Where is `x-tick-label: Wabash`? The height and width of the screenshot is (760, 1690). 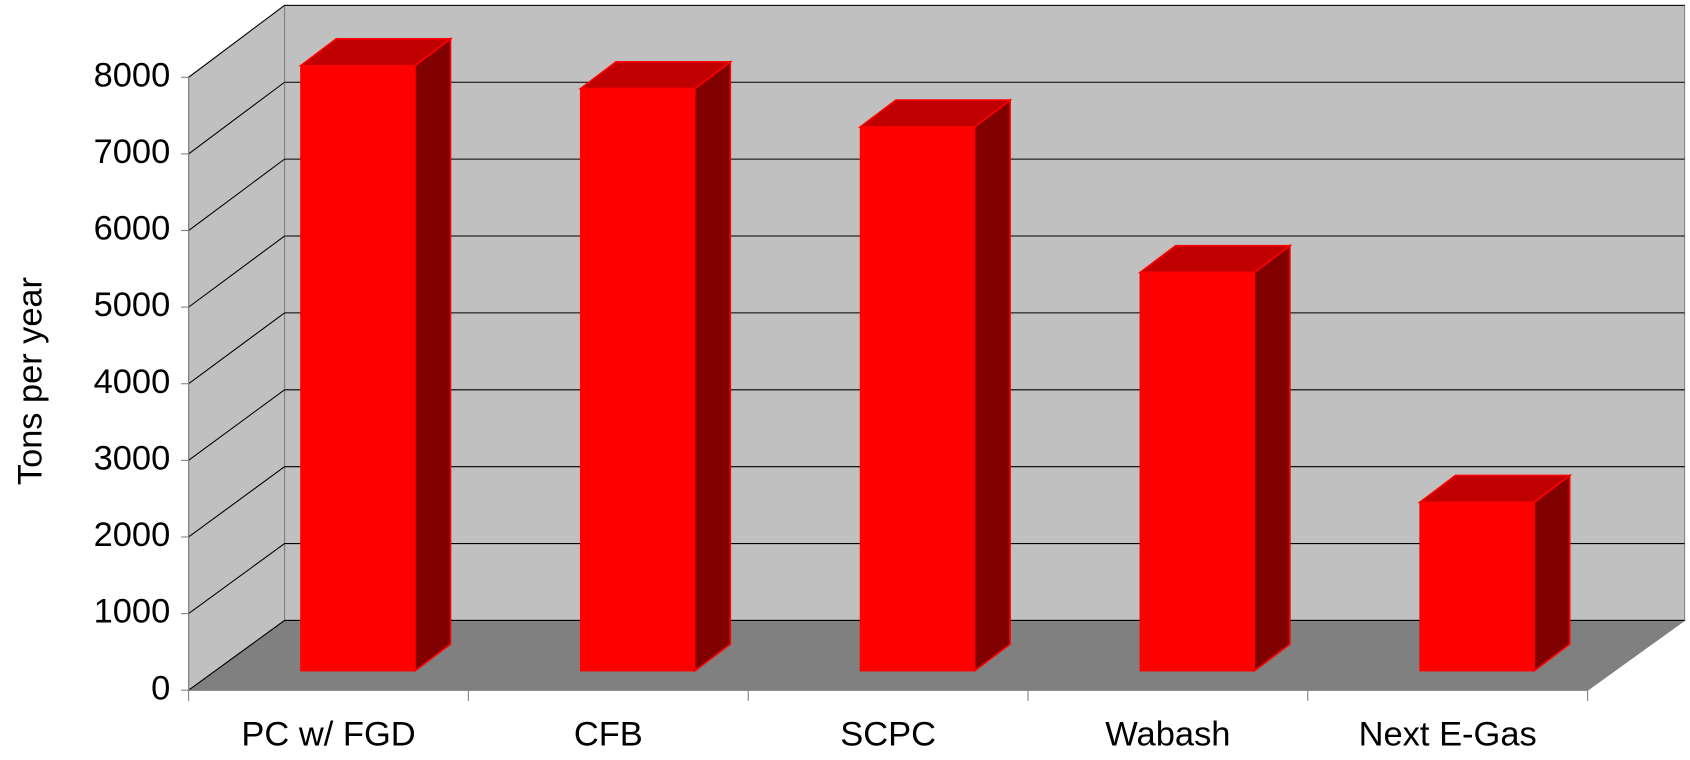 x-tick-label: Wabash is located at coordinates (1167, 734).